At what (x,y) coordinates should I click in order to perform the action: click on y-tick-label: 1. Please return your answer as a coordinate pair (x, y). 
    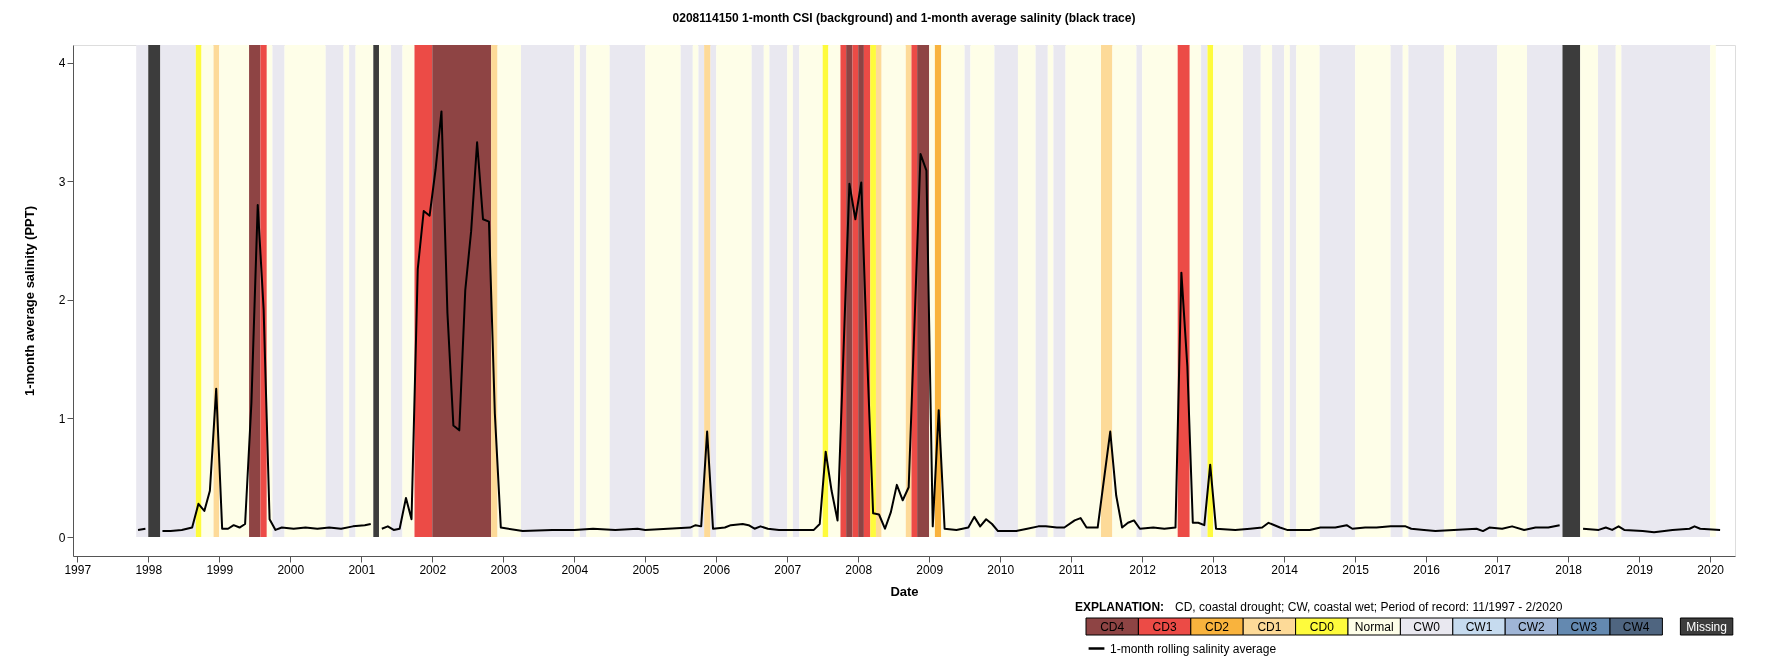
    Looking at the image, I should click on (62, 418).